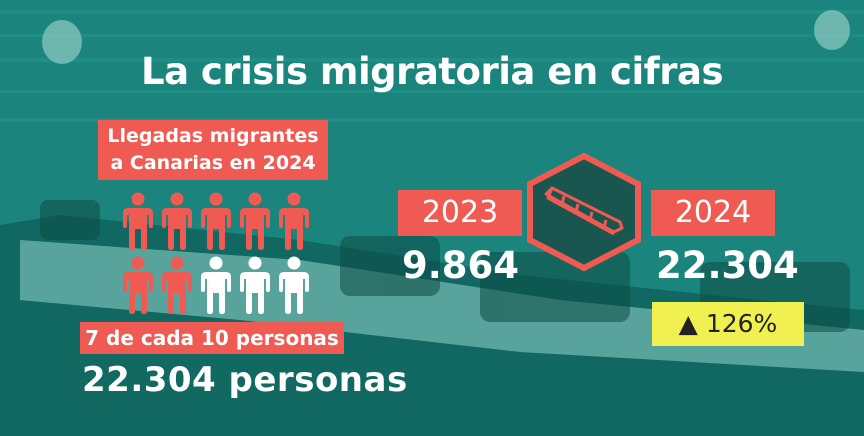  What do you see at coordinates (212, 338) in the screenshot?
I see `proportion-label: 7 de cada 10 personas` at bounding box center [212, 338].